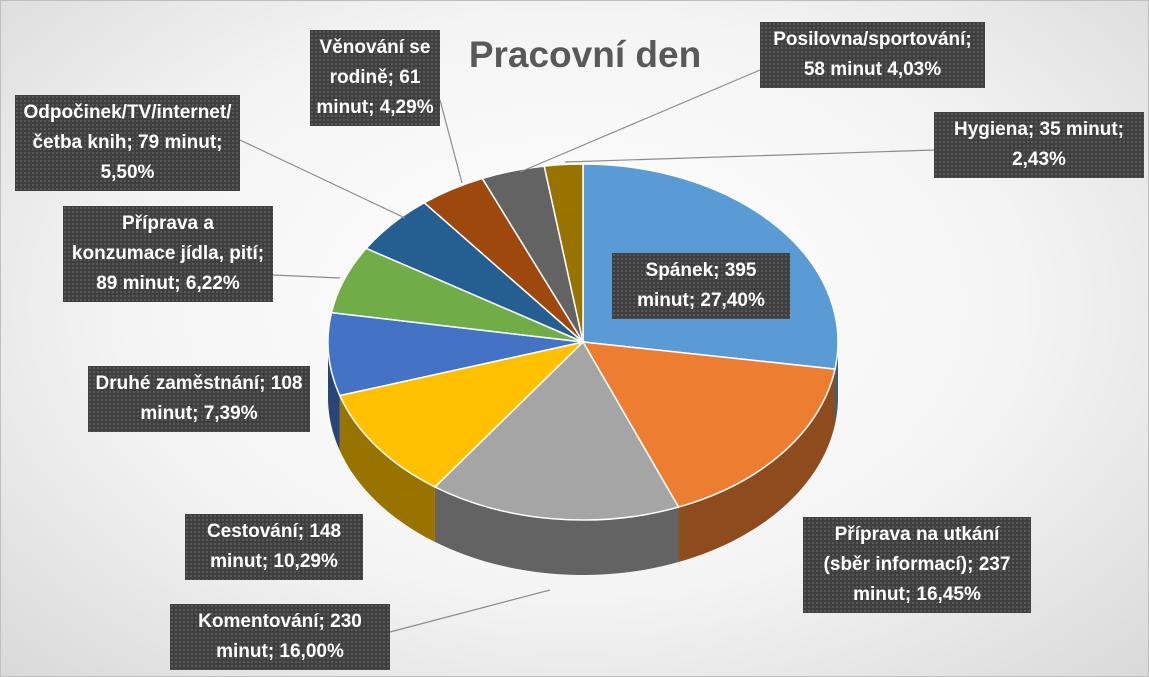  I want to click on data-label: Hygiena; 35 minut; 2,43%, so click(1039, 145).